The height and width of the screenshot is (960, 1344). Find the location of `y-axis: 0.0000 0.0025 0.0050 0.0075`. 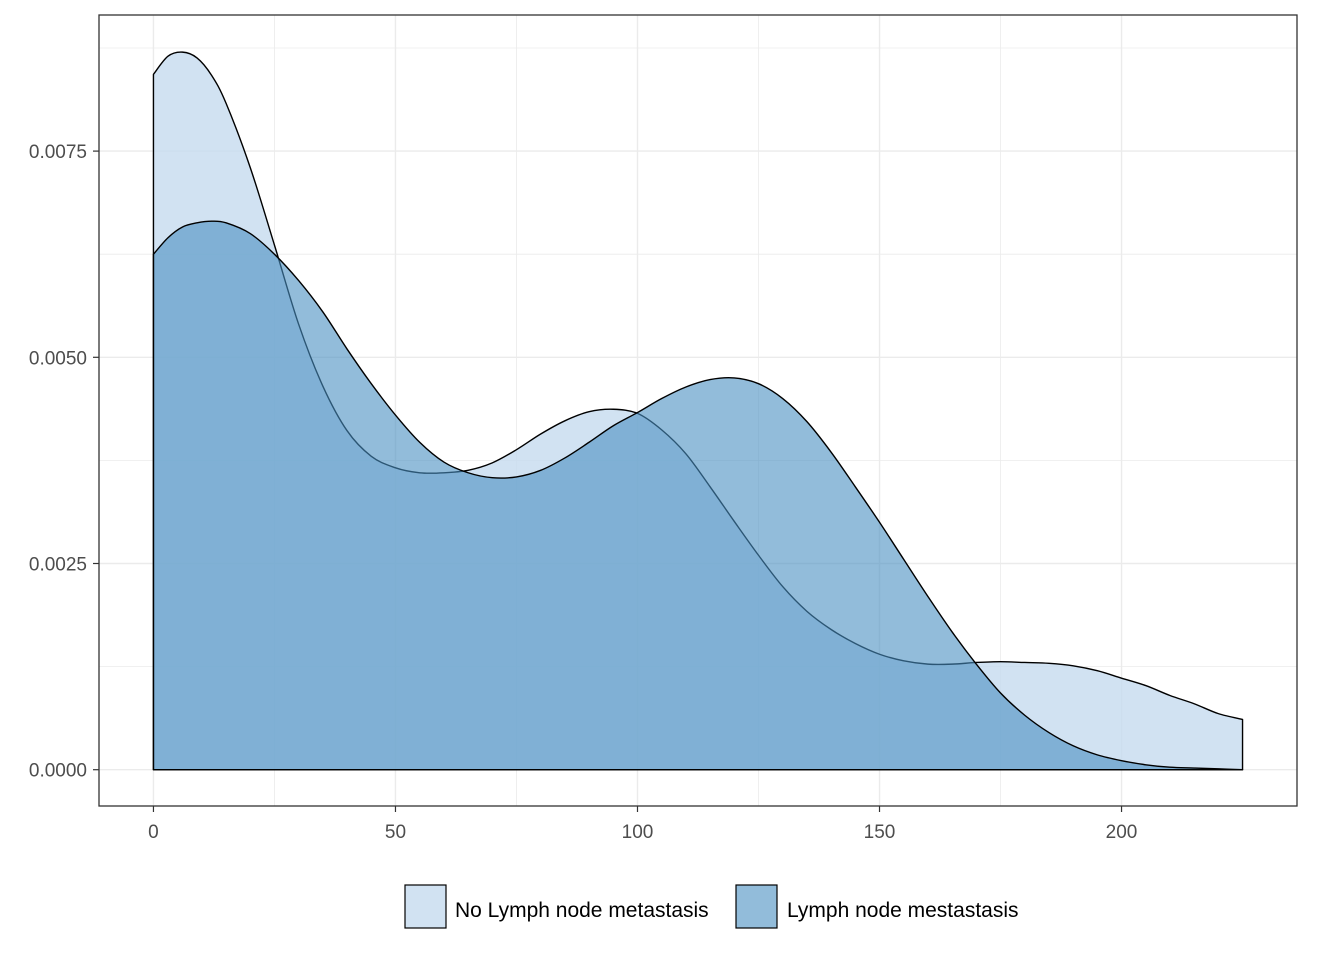

y-axis: 0.0000 0.0025 0.0050 0.0075 is located at coordinates (64, 462).